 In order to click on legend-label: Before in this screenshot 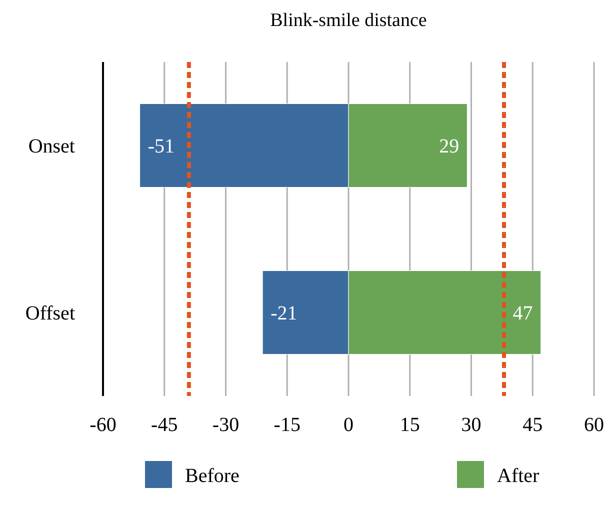, I will do `click(212, 476)`.